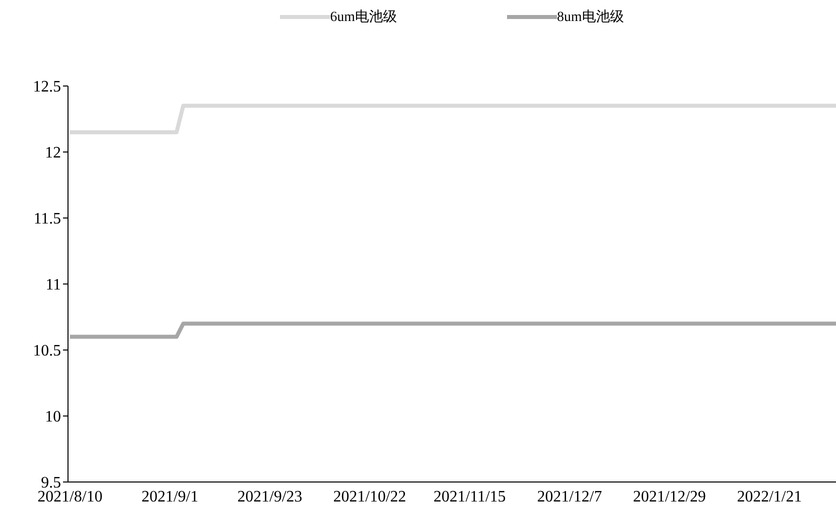 This screenshot has height=517, width=836. What do you see at coordinates (47, 219) in the screenshot?
I see `y-tick-label: 11.5` at bounding box center [47, 219].